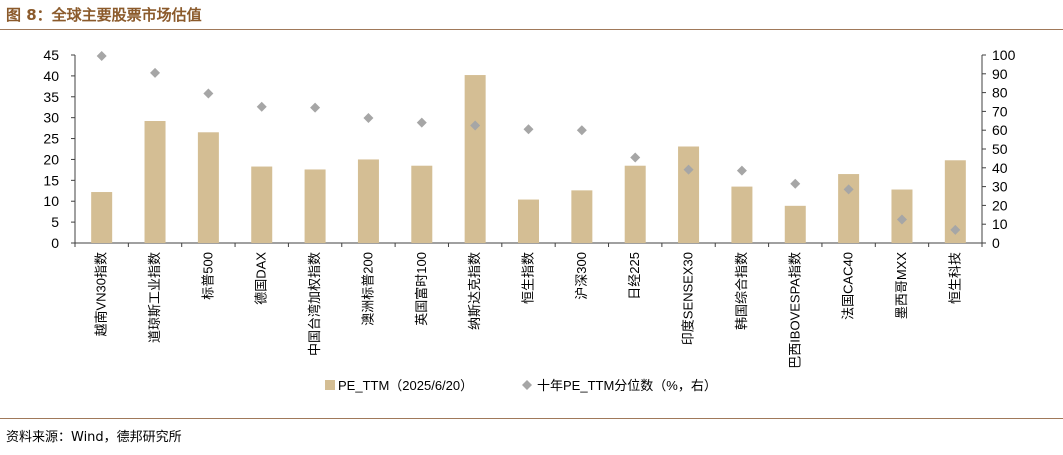 Image resolution: width=1063 pixels, height=455 pixels. What do you see at coordinates (527, 385) in the screenshot?
I see `legend-marker-swatch` at bounding box center [527, 385].